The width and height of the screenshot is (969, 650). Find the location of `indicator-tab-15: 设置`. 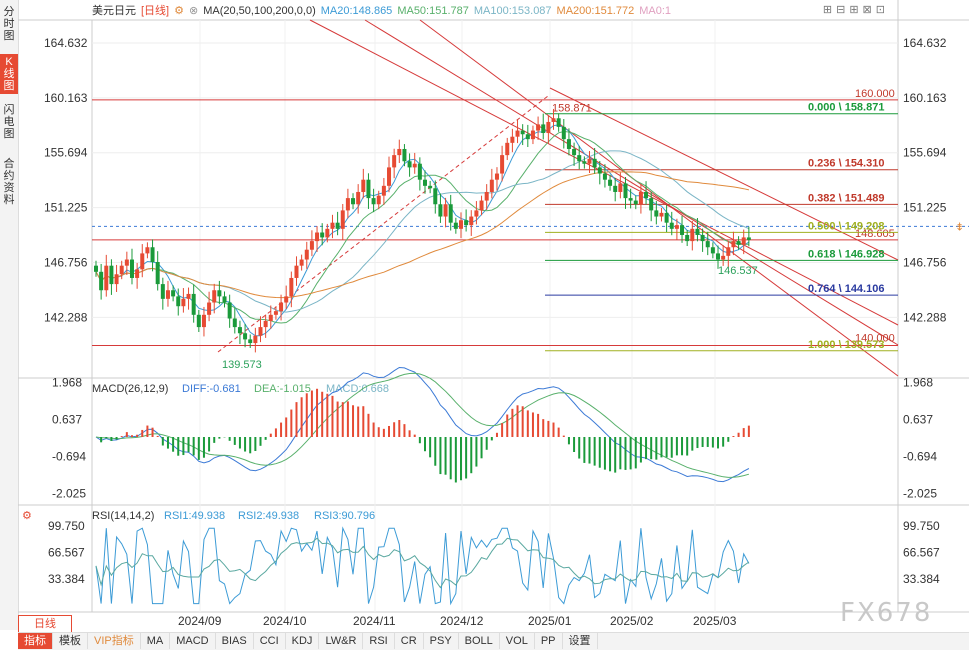

indicator-tab-15: 设置 is located at coordinates (580, 641).